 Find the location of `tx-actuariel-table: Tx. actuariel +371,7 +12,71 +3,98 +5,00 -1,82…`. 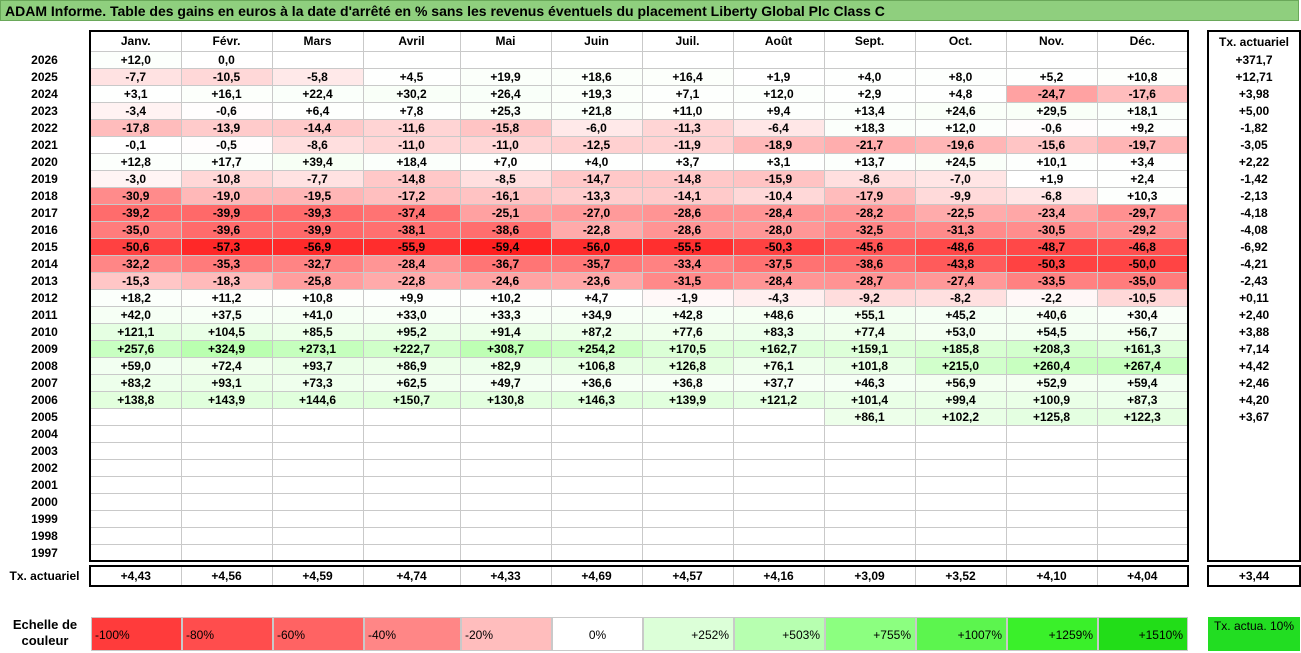

tx-actuariel-table: Tx. actuariel +371,7 +12,71 +3,98 +5,00 -1,82… is located at coordinates (1254, 308).